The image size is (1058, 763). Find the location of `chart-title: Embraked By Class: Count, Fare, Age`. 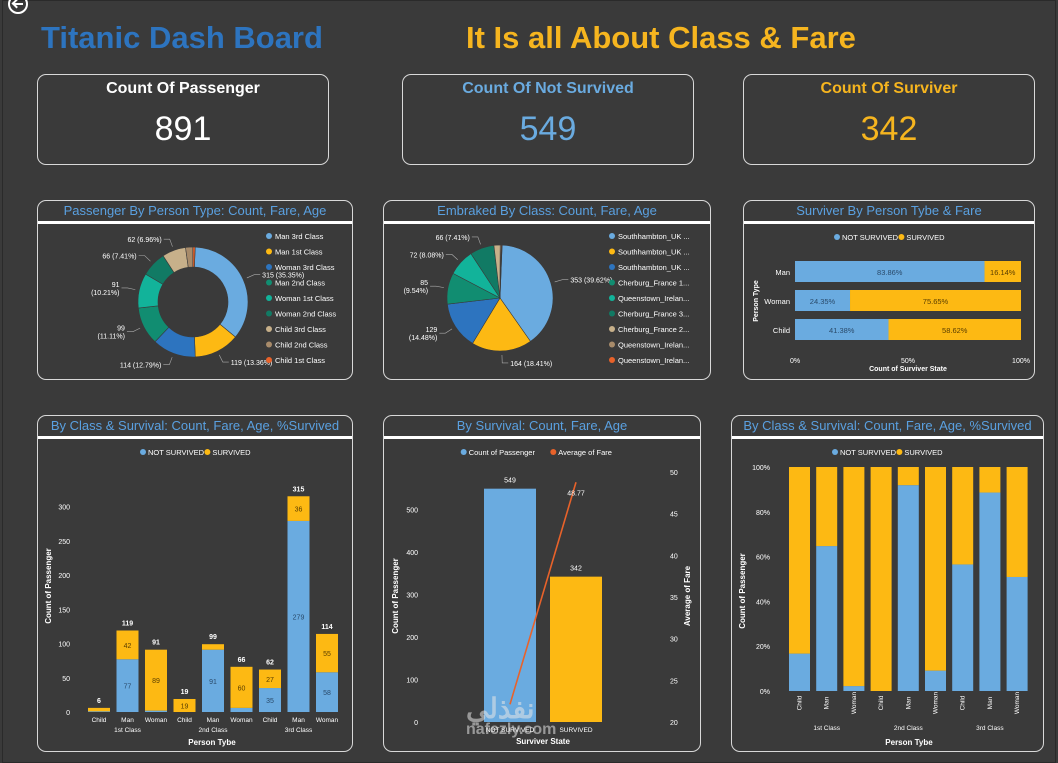

chart-title: Embraked By Class: Count, Fare, Age is located at coordinates (547, 212).